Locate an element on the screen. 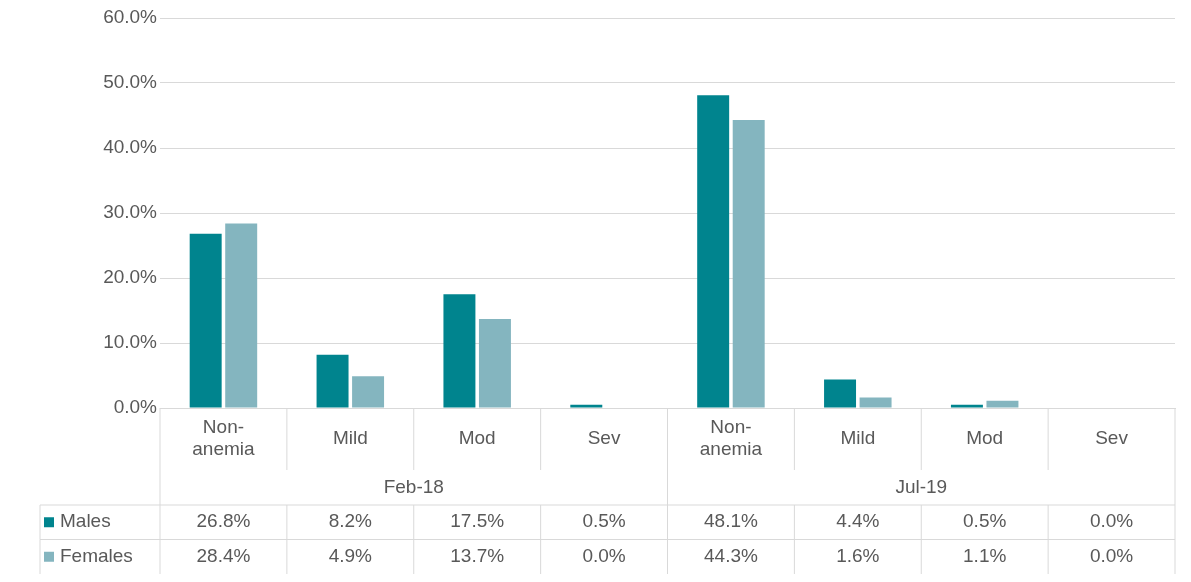 Image resolution: width=1191 pixels, height=582 pixels. data-label: 13.7% is located at coordinates (477, 555).